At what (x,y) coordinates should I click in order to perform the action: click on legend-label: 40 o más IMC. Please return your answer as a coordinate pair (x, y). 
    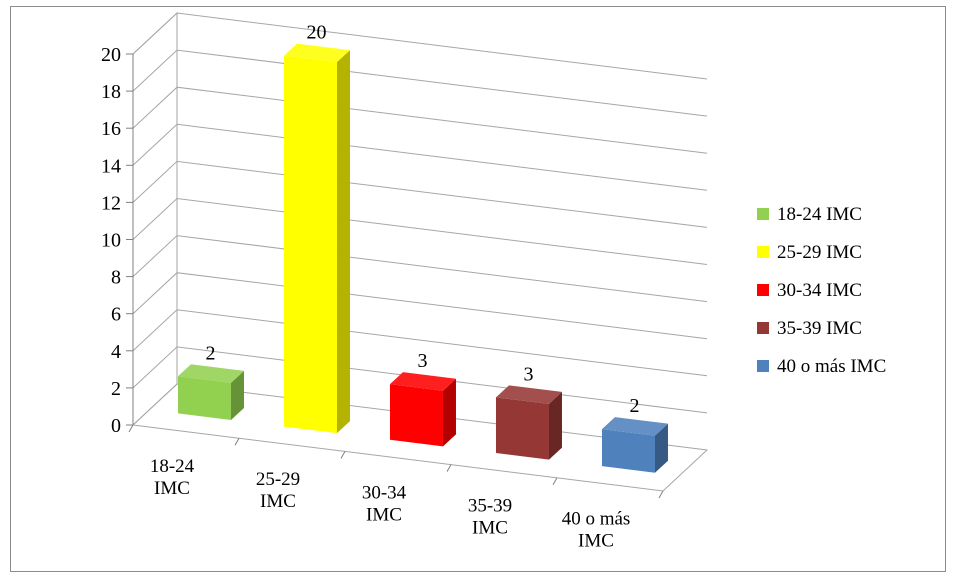
    Looking at the image, I should click on (831, 366).